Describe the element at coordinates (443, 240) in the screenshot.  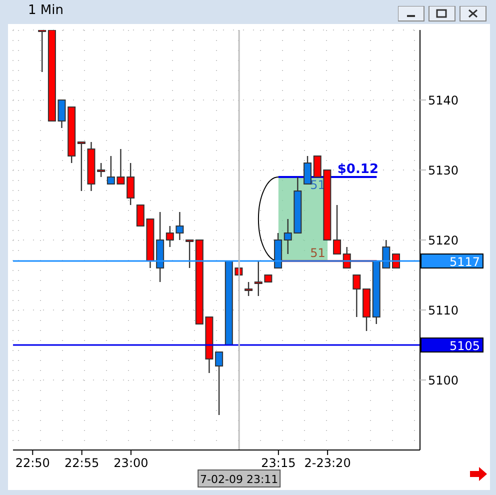
I see `y-tick-label: 5120` at that location.